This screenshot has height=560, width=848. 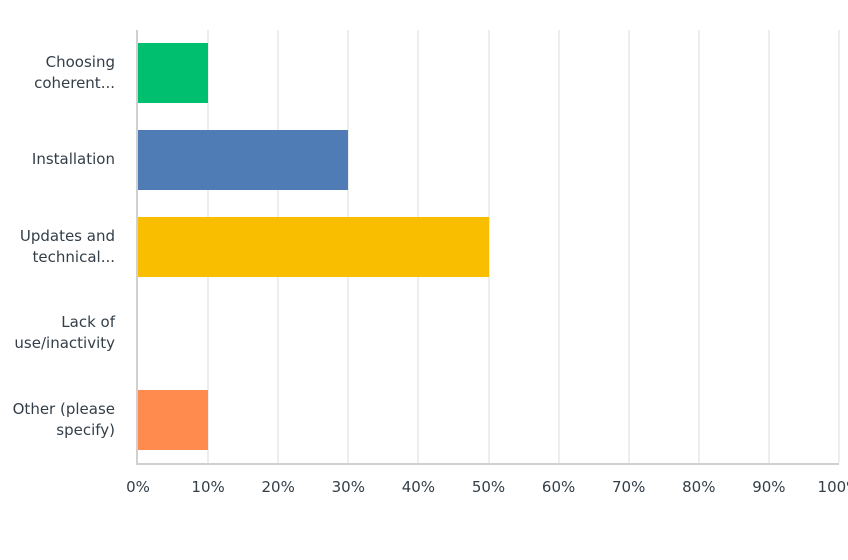 I want to click on category-label: Installation, so click(x=73, y=159).